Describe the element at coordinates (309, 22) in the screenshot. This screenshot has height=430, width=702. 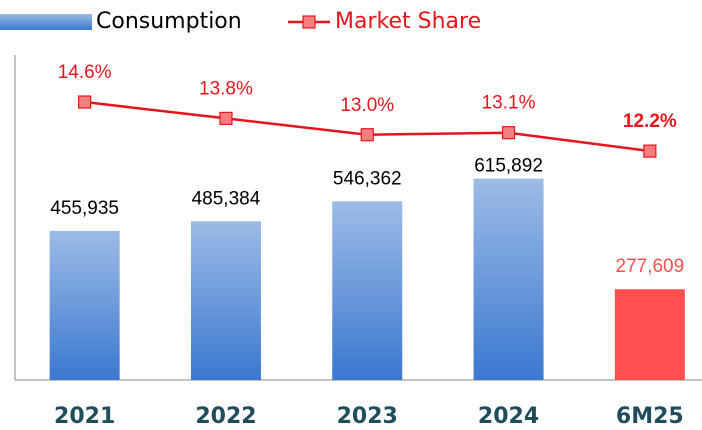
I see `legend-swatch-marker` at that location.